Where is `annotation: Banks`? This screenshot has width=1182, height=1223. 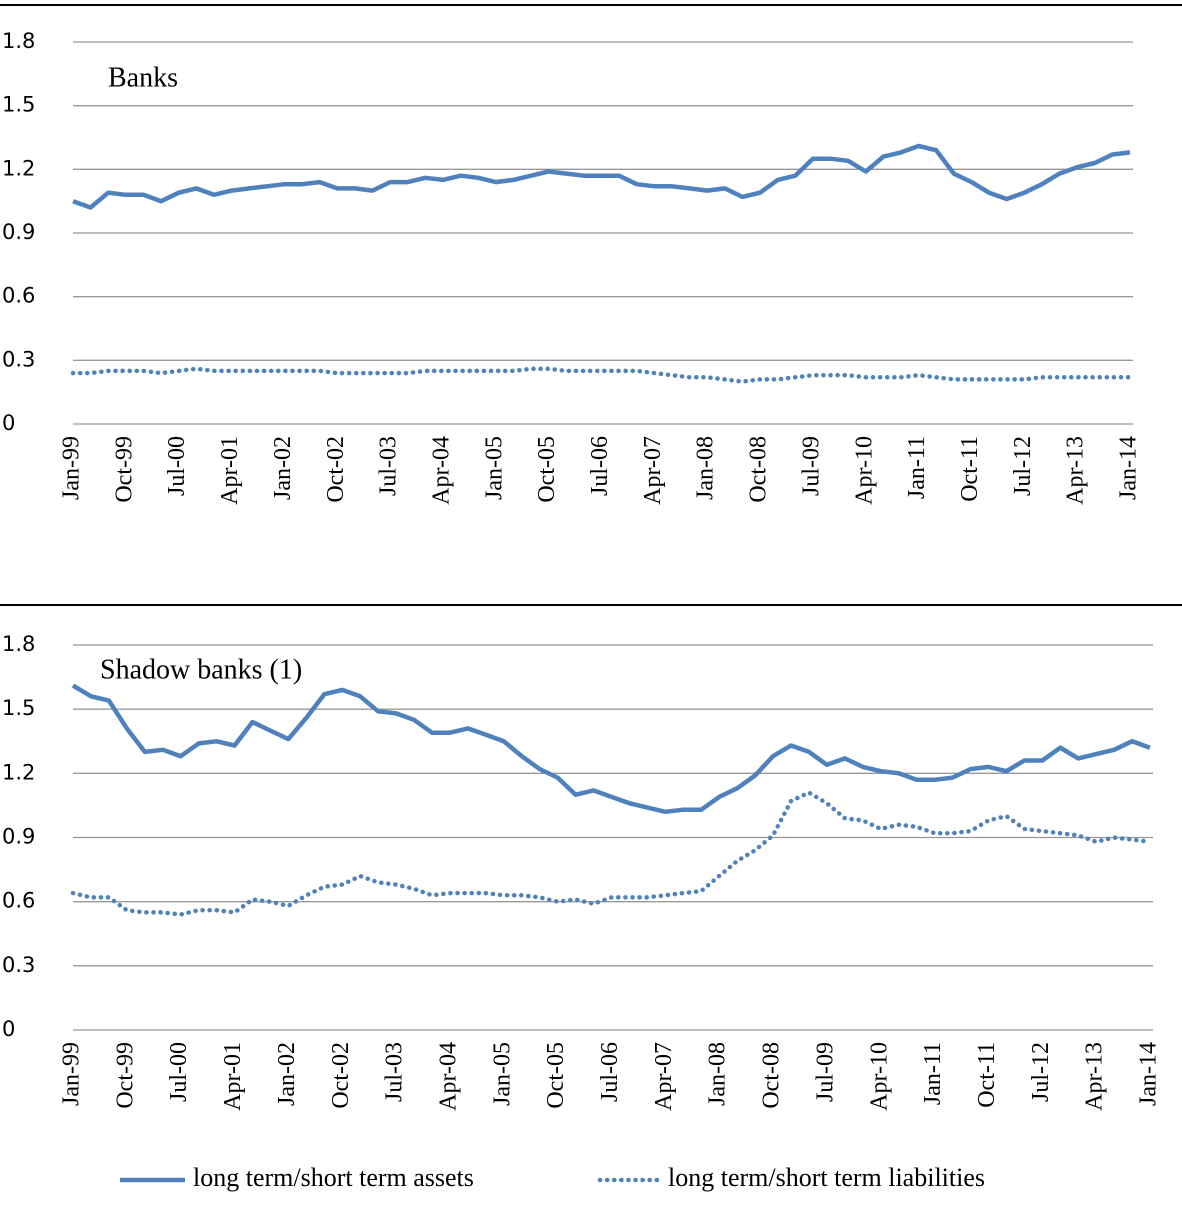 annotation: Banks is located at coordinates (143, 77).